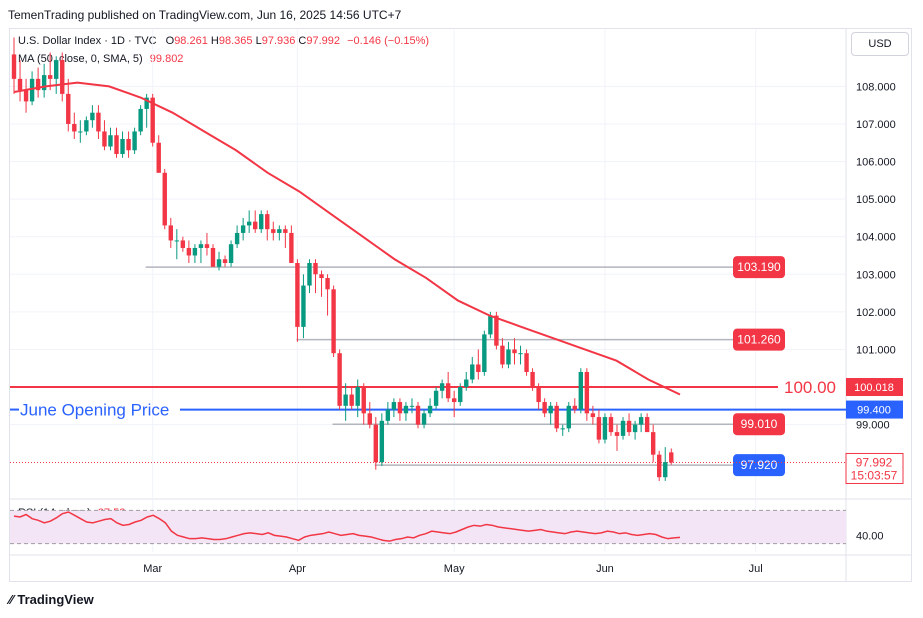 The height and width of the screenshot is (618, 923). What do you see at coordinates (876, 313) in the screenshot?
I see `y-tick-label: 102.000` at bounding box center [876, 313].